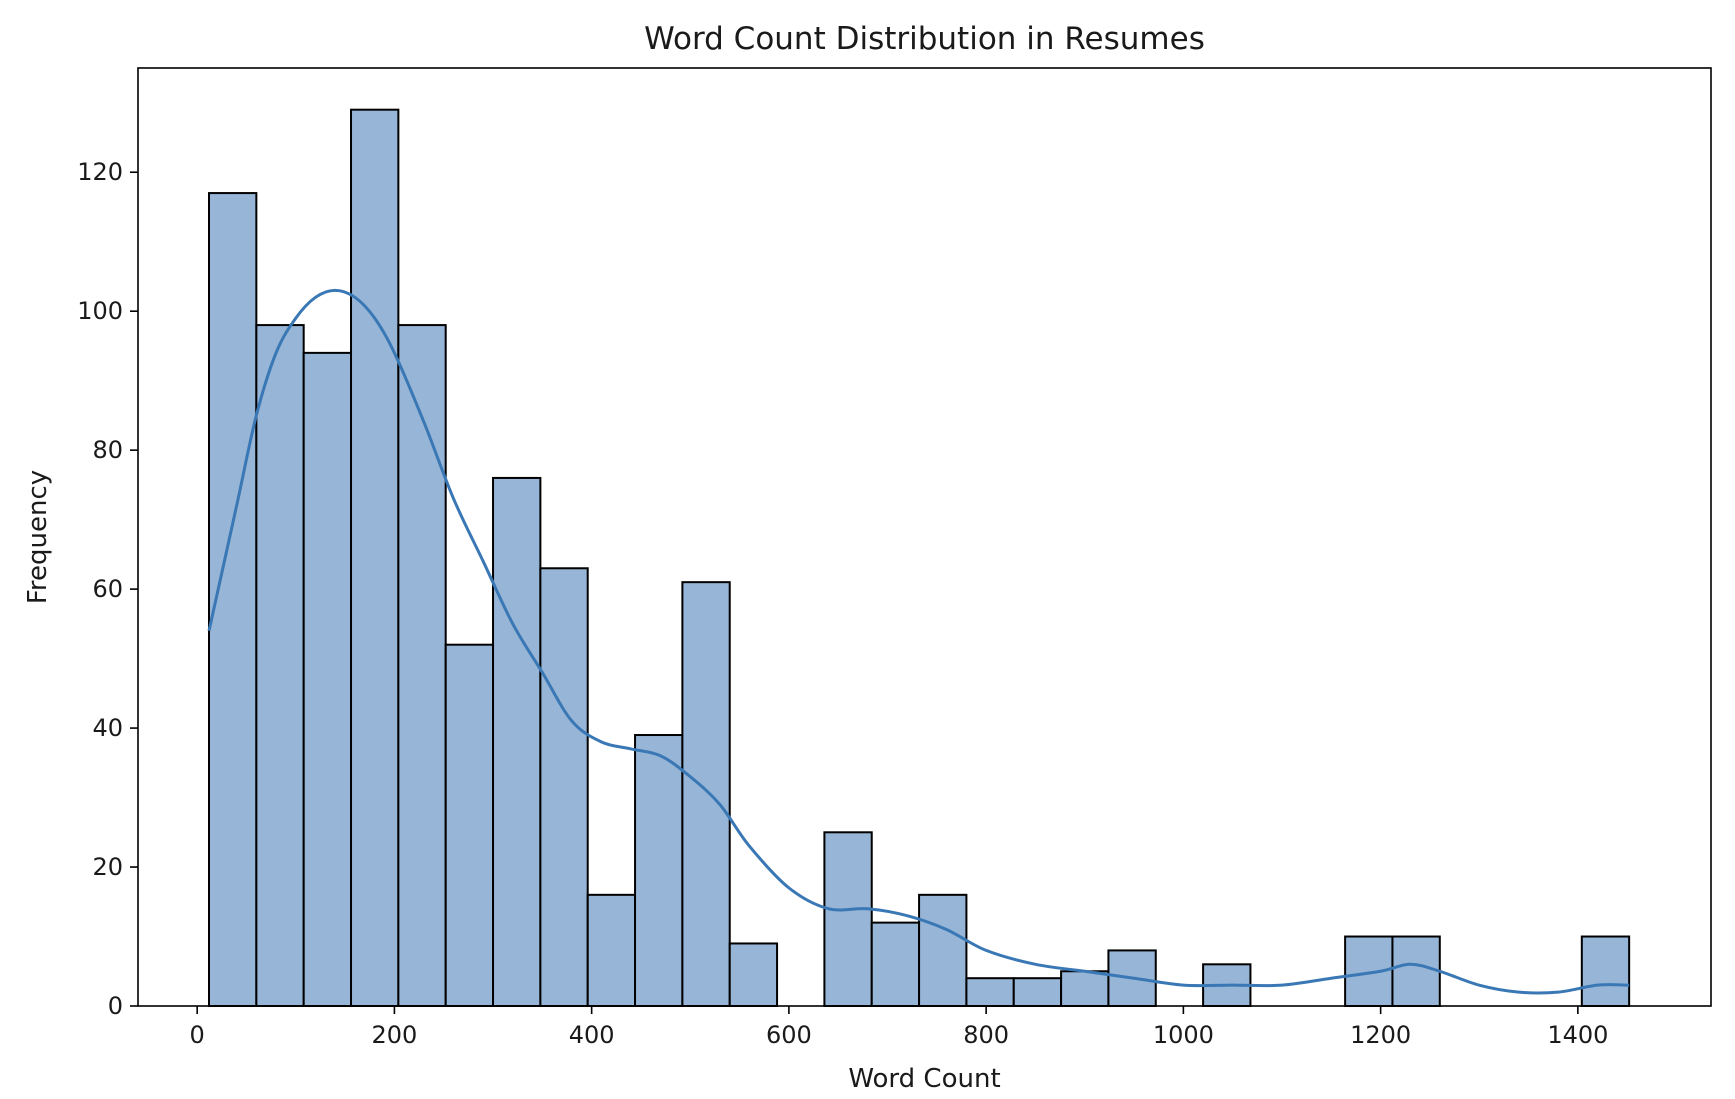  Describe the element at coordinates (924, 1079) in the screenshot. I see `x-axis-label: Word Count` at that location.